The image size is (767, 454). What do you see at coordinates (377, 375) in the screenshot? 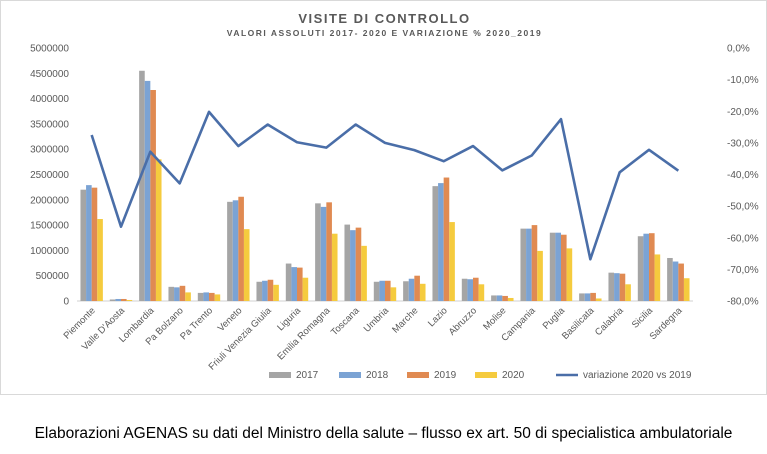
I see `legend-label-2018: 2018` at bounding box center [377, 375].